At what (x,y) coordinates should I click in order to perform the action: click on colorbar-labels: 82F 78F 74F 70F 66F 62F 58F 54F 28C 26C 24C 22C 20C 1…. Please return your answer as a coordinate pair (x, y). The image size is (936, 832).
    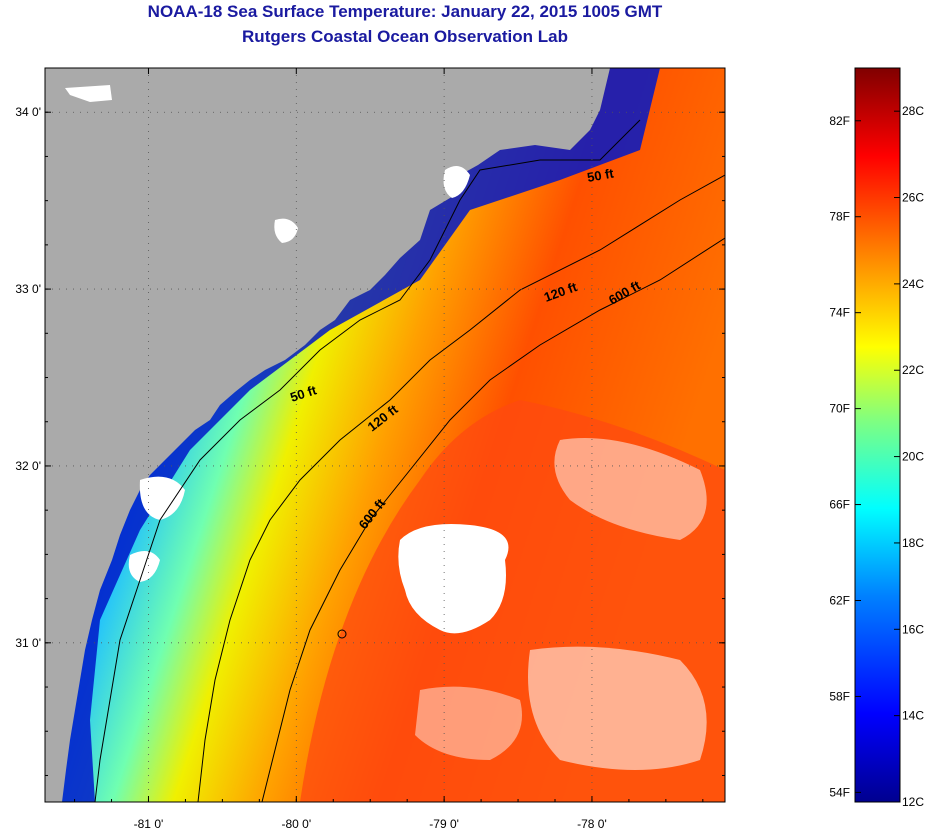
    Looking at the image, I should click on (876, 456).